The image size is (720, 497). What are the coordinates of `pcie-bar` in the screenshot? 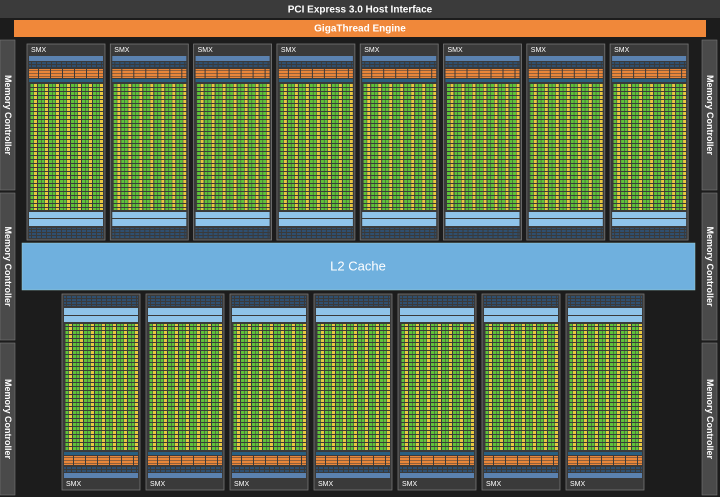 It's located at (360, 9).